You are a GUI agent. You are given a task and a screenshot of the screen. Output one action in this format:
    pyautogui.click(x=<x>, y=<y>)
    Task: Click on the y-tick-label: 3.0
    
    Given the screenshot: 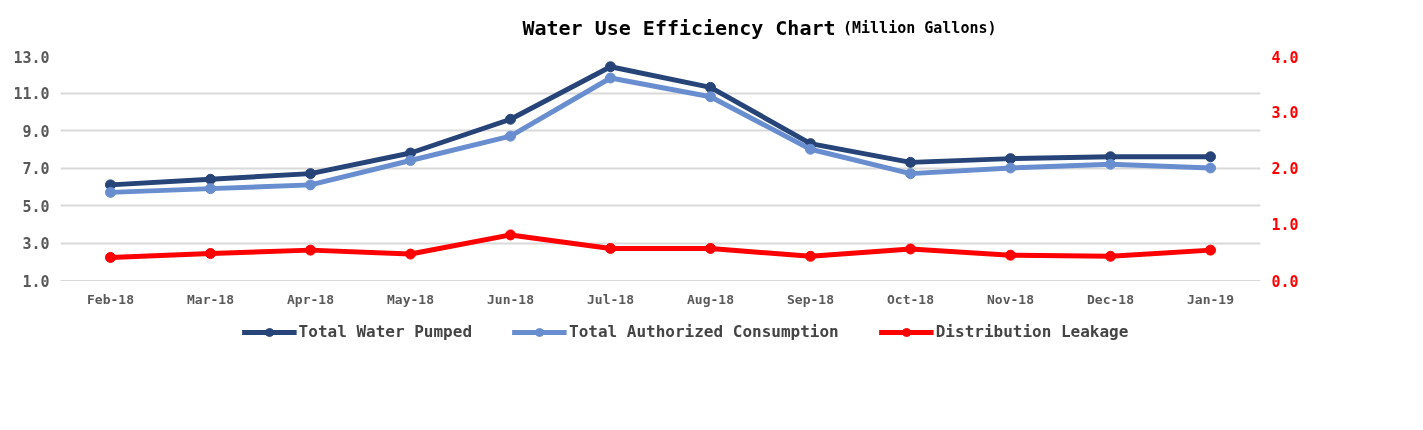 What is the action you would take?
    pyautogui.click(x=36, y=244)
    